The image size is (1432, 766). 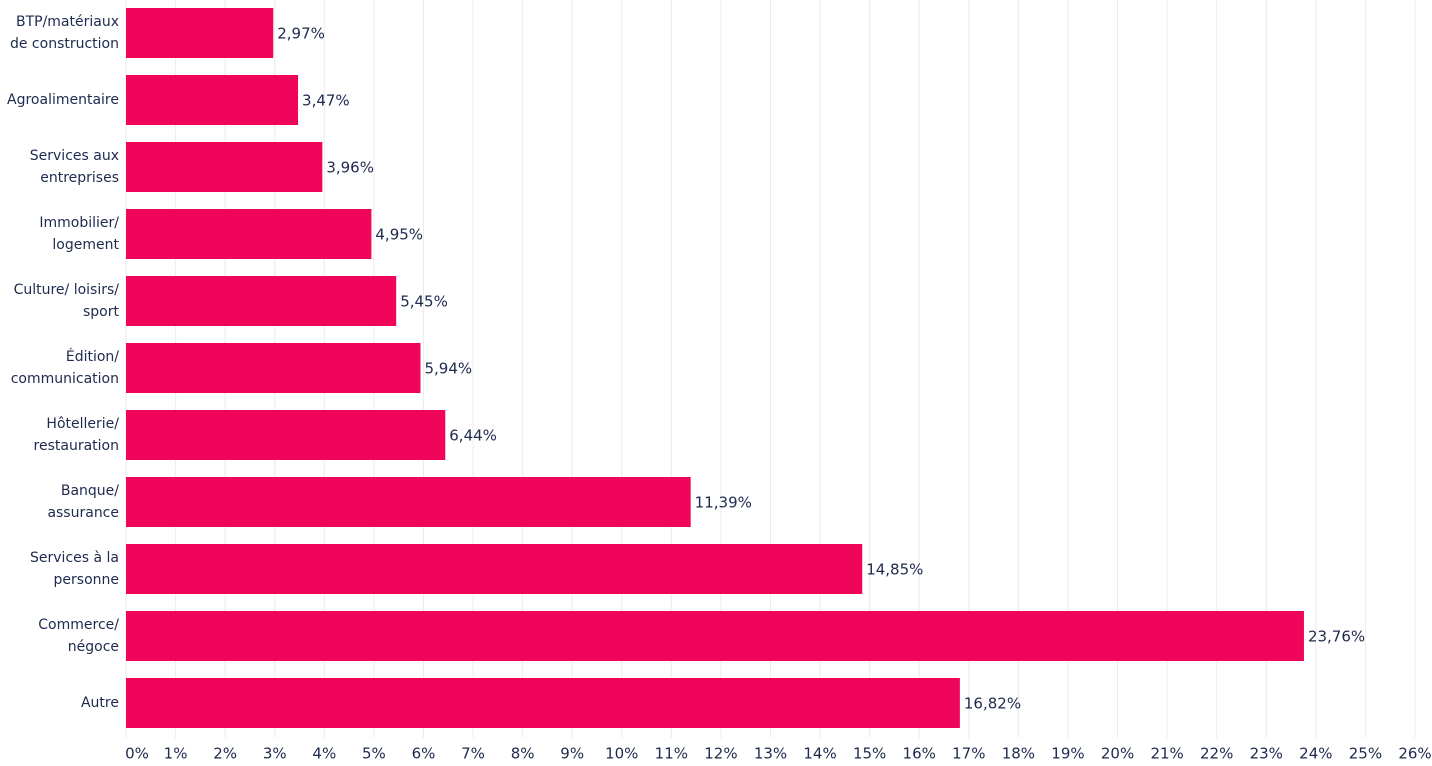 What do you see at coordinates (301, 34) in the screenshot?
I see `value-label: 2,97%` at bounding box center [301, 34].